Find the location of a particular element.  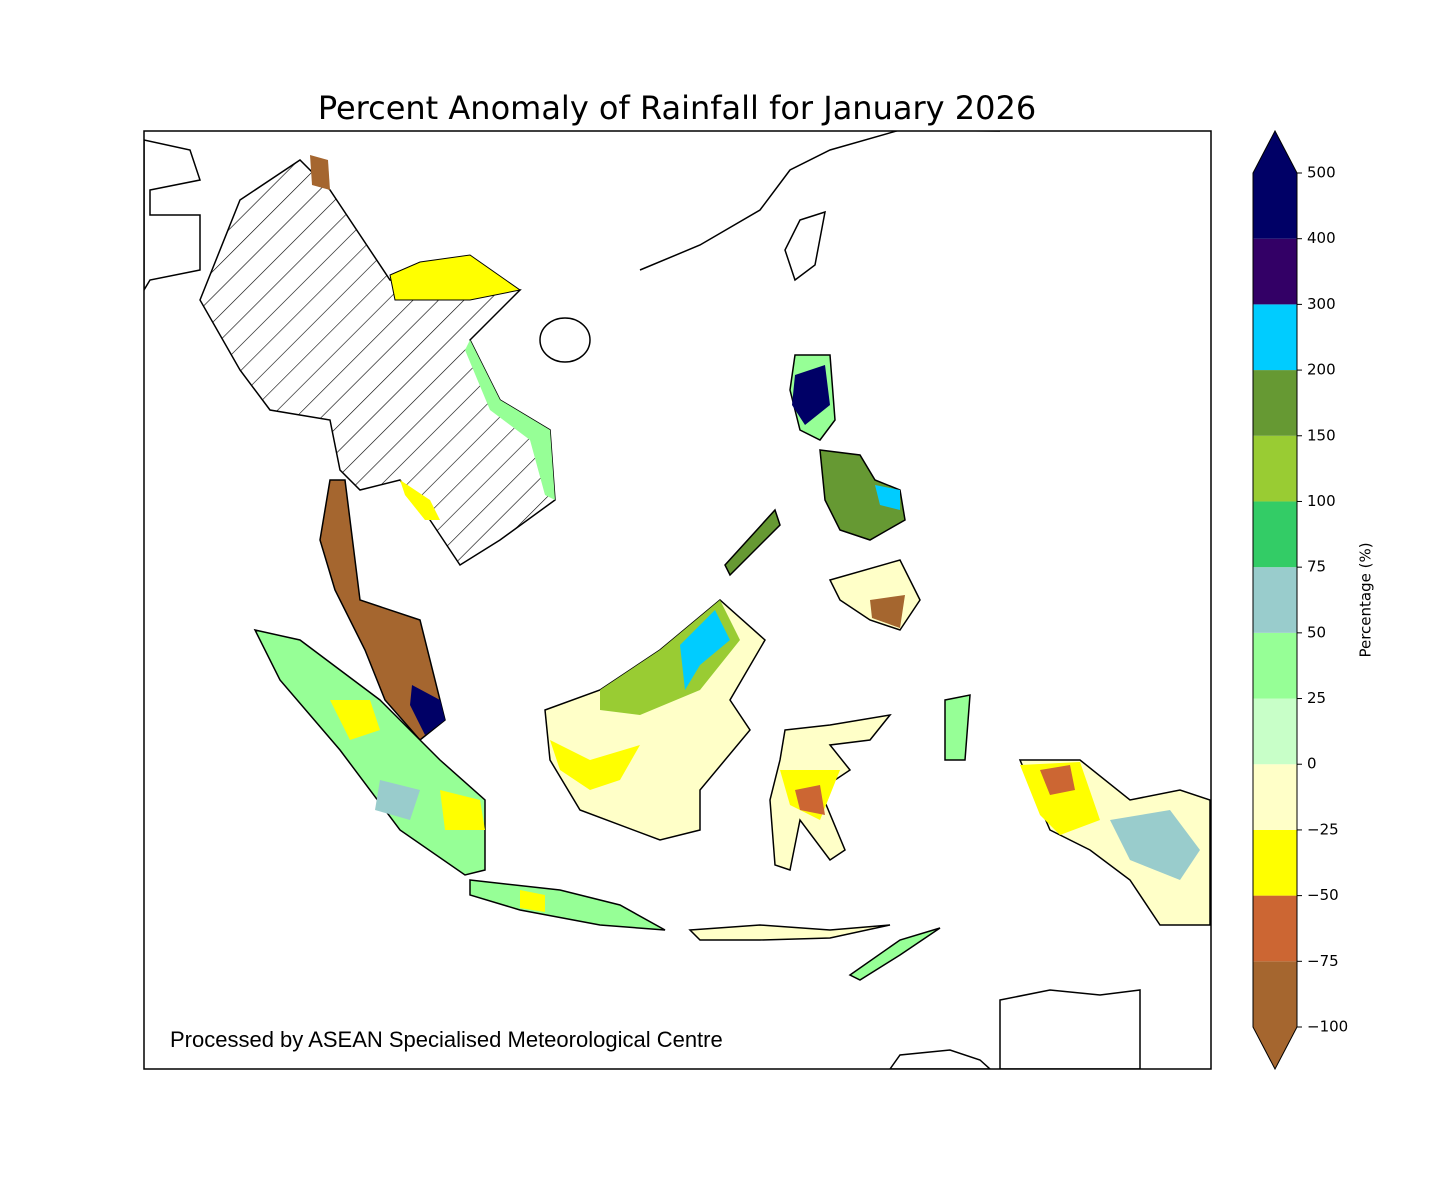

land-visayas is located at coordinates (862, 495).